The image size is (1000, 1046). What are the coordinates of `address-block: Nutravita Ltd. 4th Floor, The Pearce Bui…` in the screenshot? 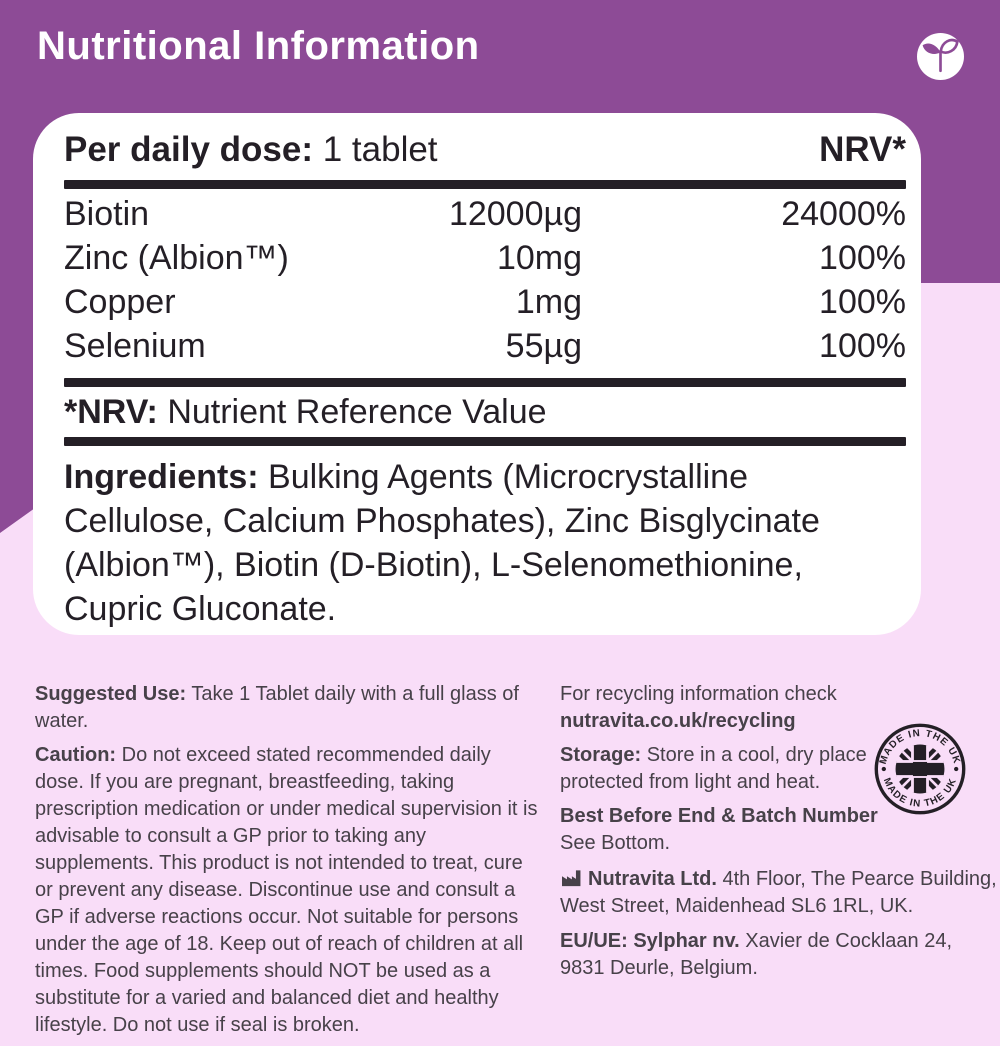 It's located at (780, 928).